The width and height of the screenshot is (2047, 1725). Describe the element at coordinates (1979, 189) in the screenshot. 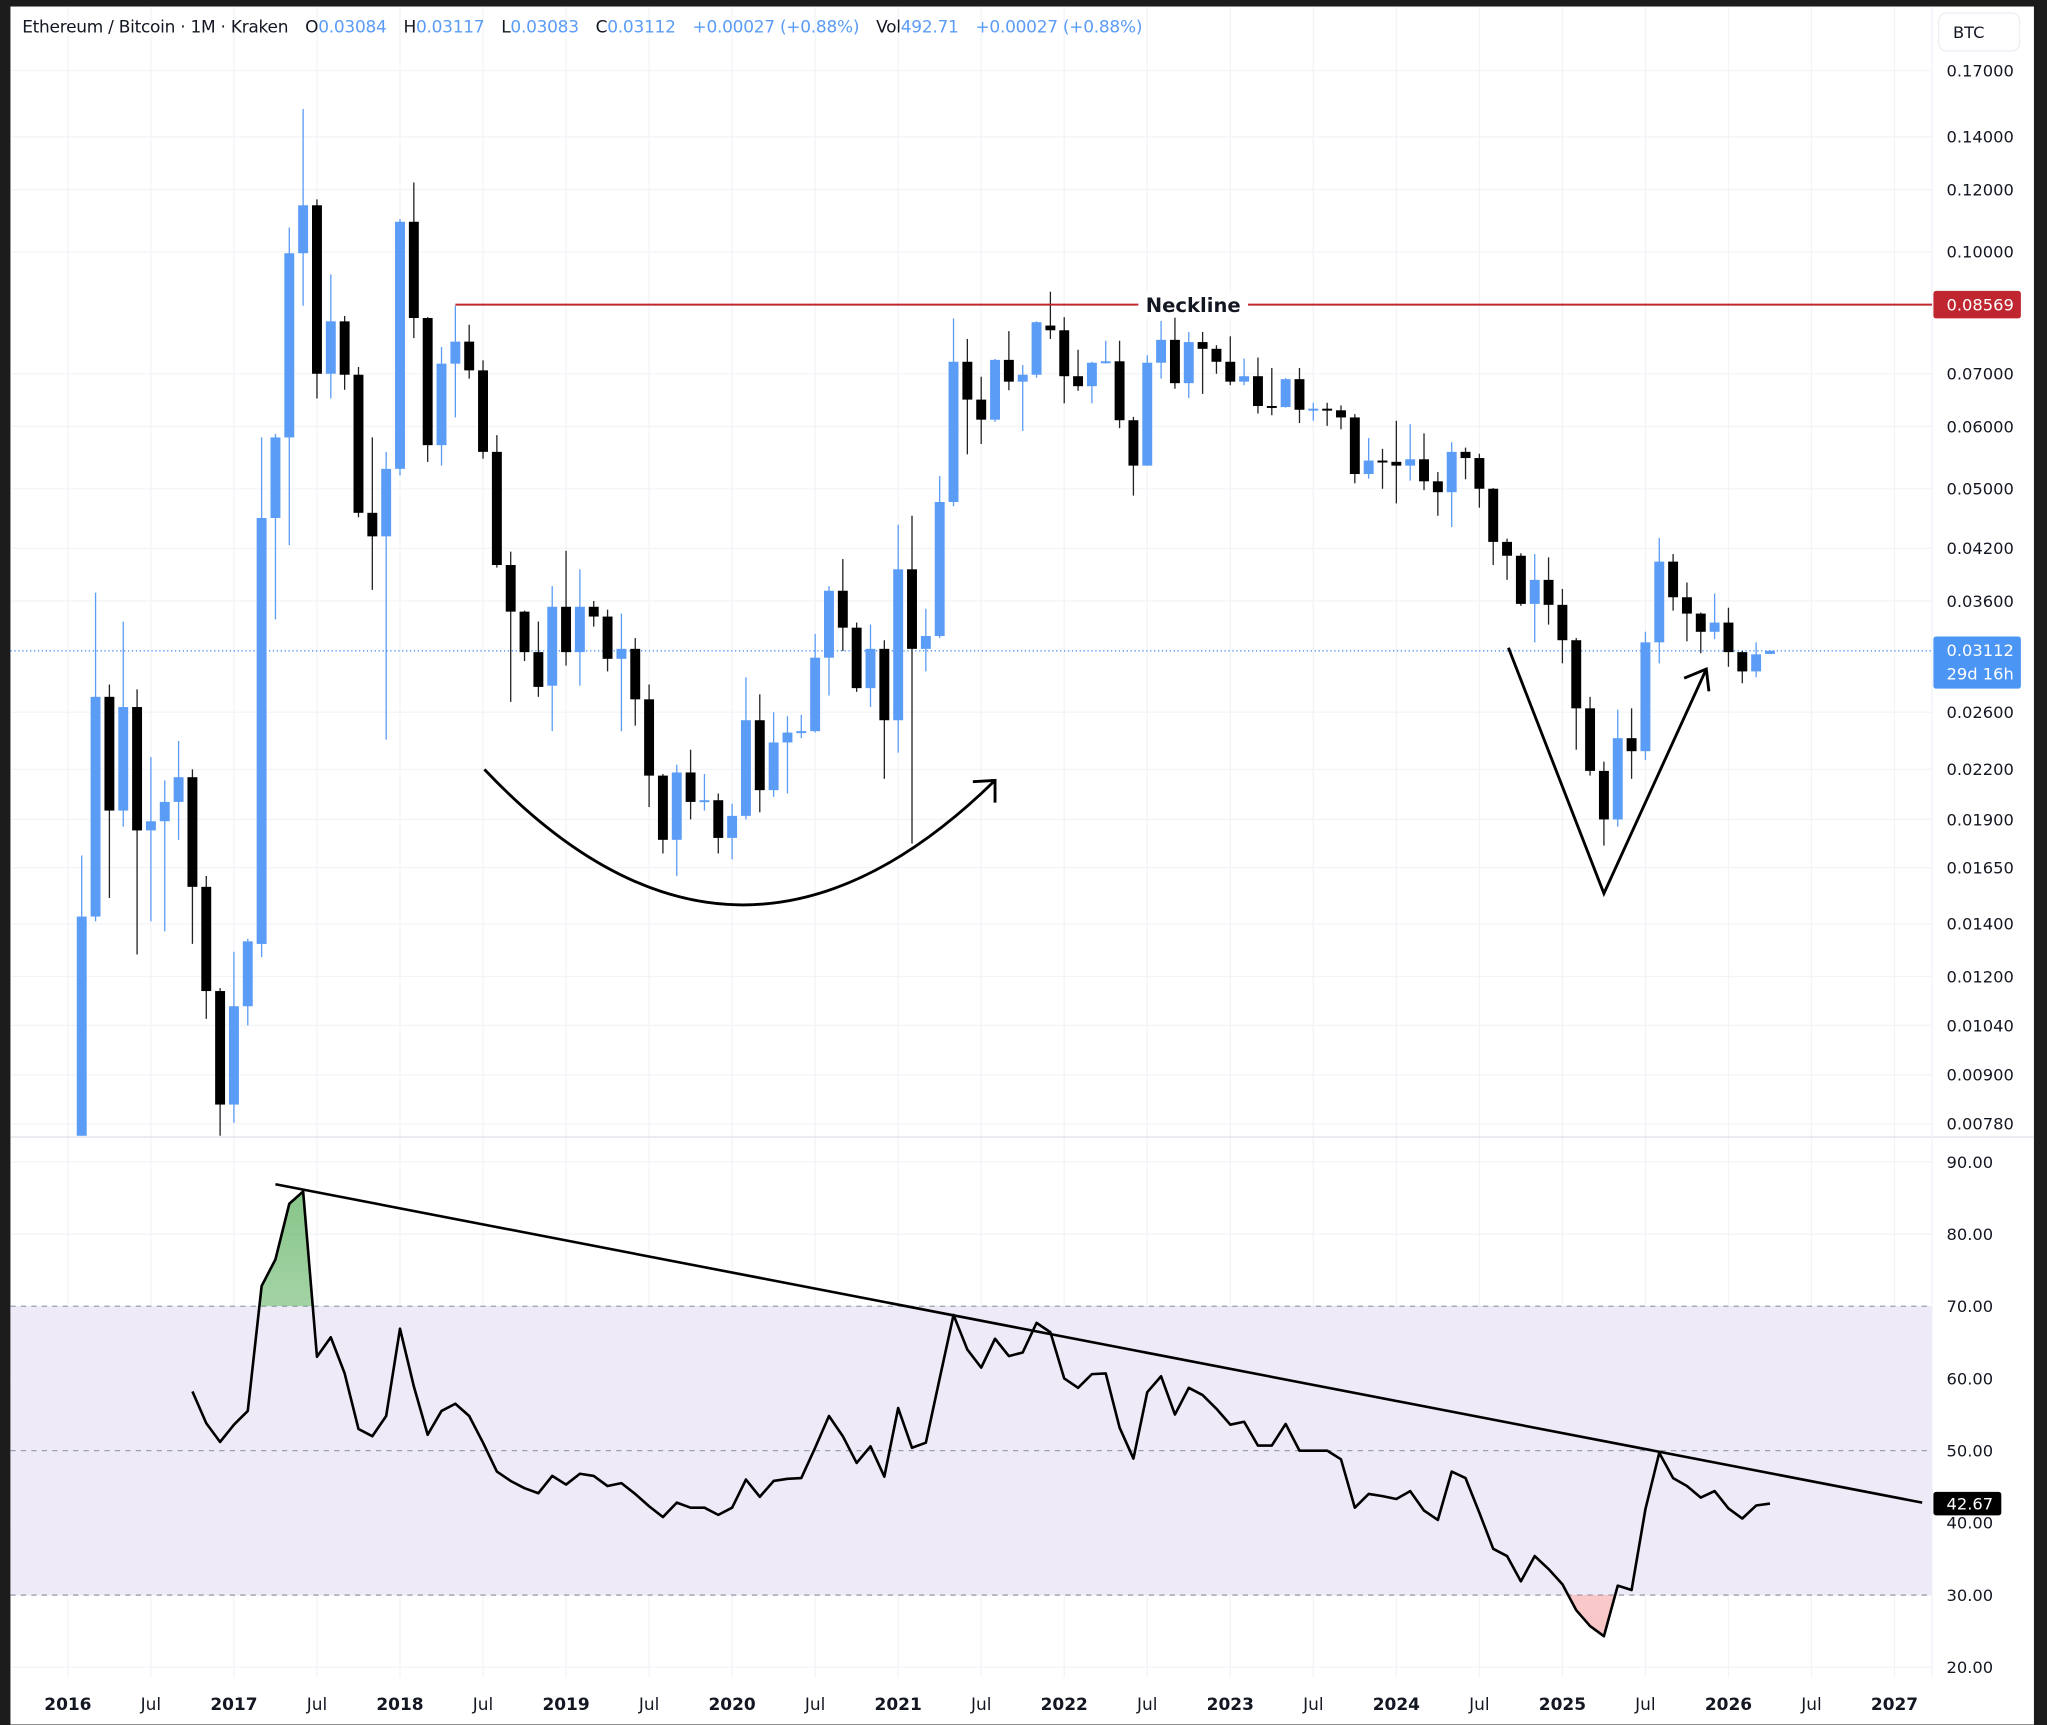

I see `price-tick-label: 0.12000` at that location.